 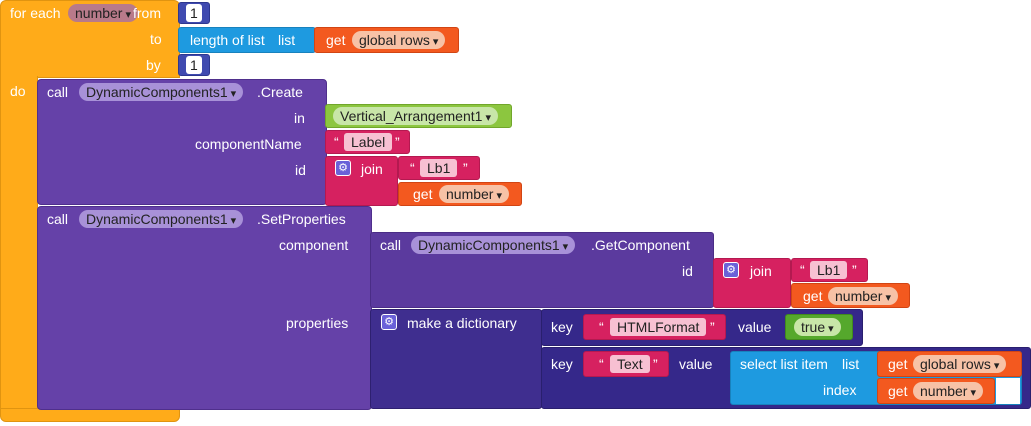 What do you see at coordinates (960, 364) in the screenshot?
I see `global-rows-dropdown-2: global rows` at bounding box center [960, 364].